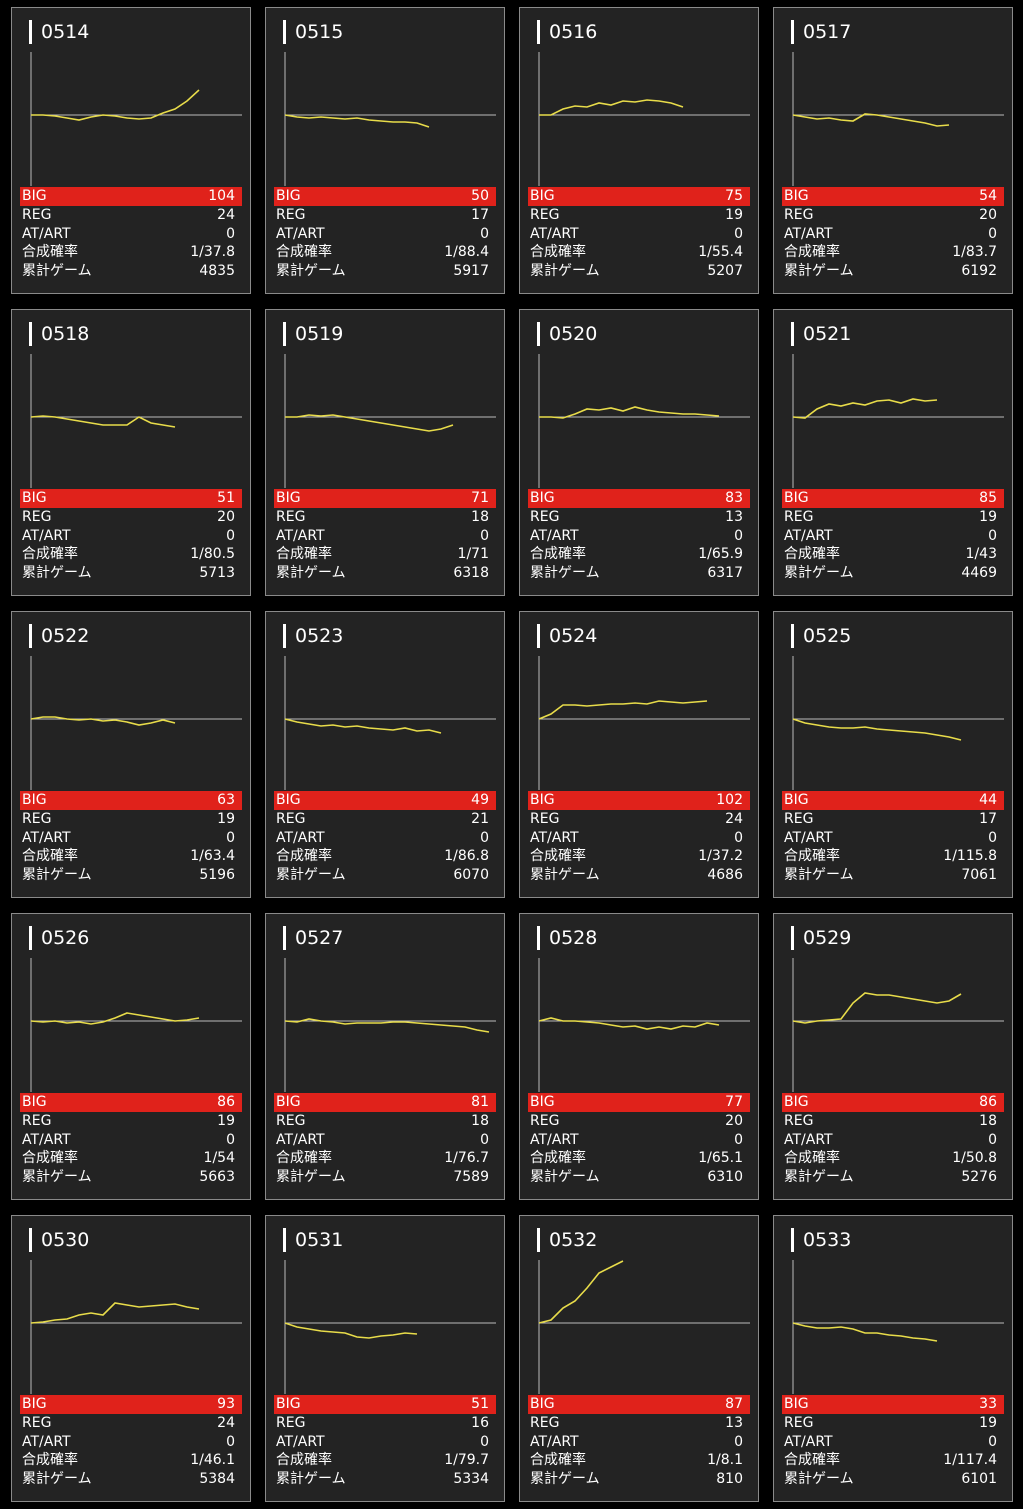  I want to click on stat-row: 合成確率 1/43, so click(893, 554).